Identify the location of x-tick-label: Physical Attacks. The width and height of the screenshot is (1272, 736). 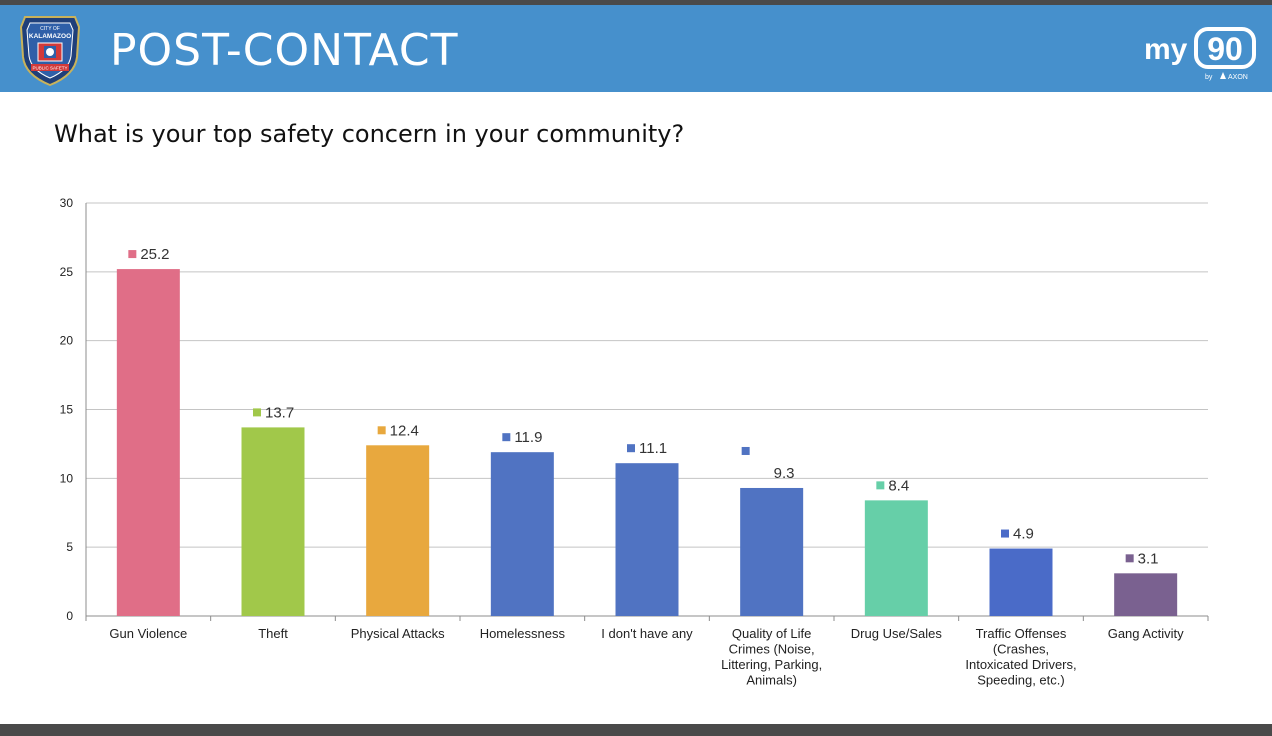
(398, 633).